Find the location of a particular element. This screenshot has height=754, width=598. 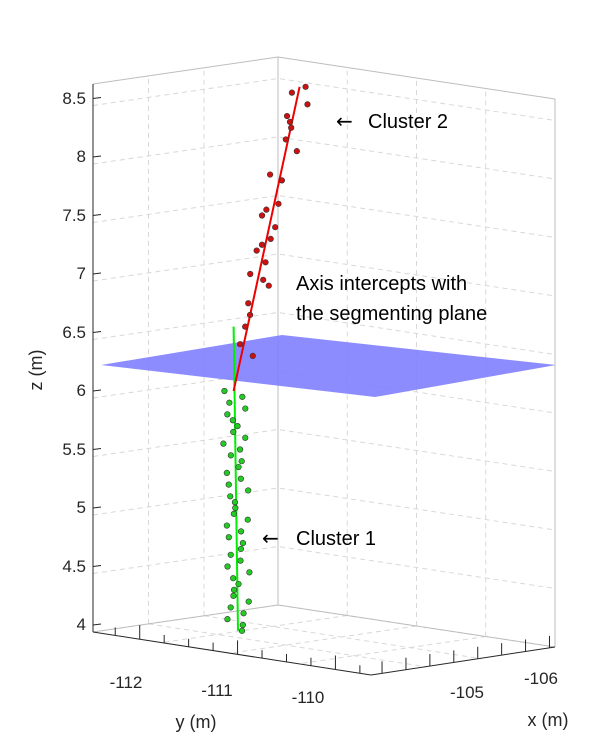

y-tick-label: -111 is located at coordinates (217, 690).